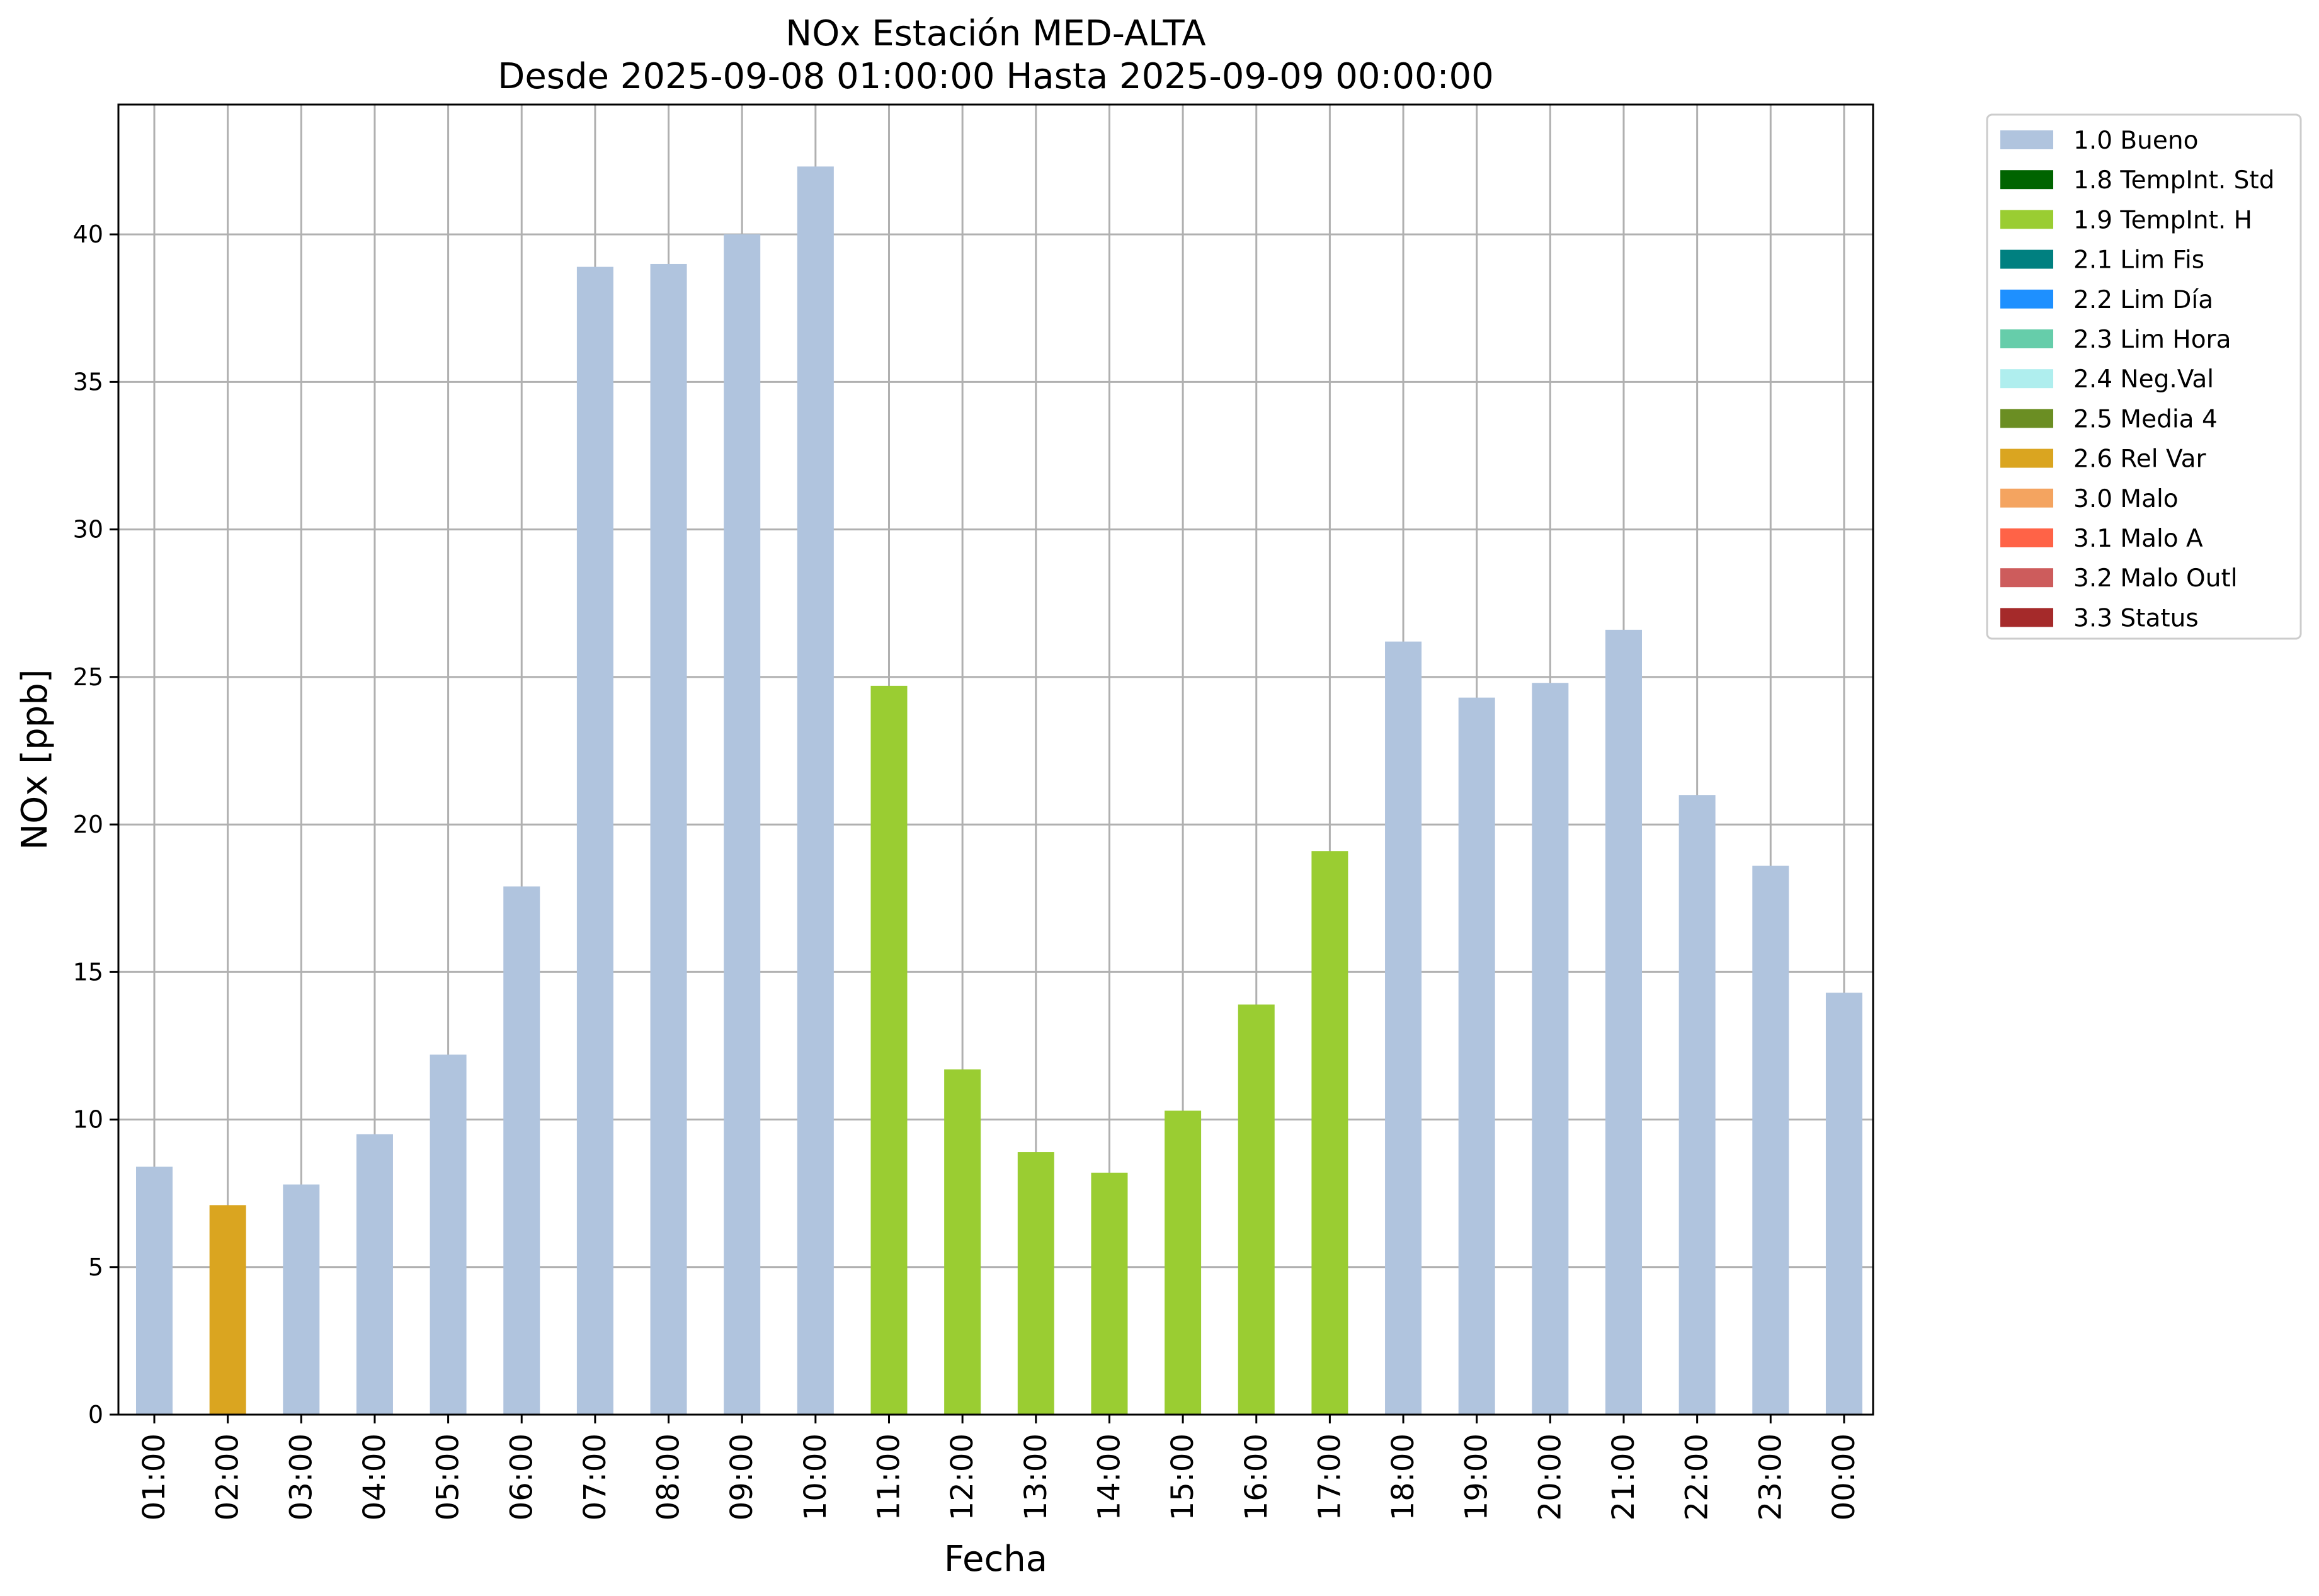  What do you see at coordinates (2126, 499) in the screenshot?
I see `legend-label: 3.0 Malo` at bounding box center [2126, 499].